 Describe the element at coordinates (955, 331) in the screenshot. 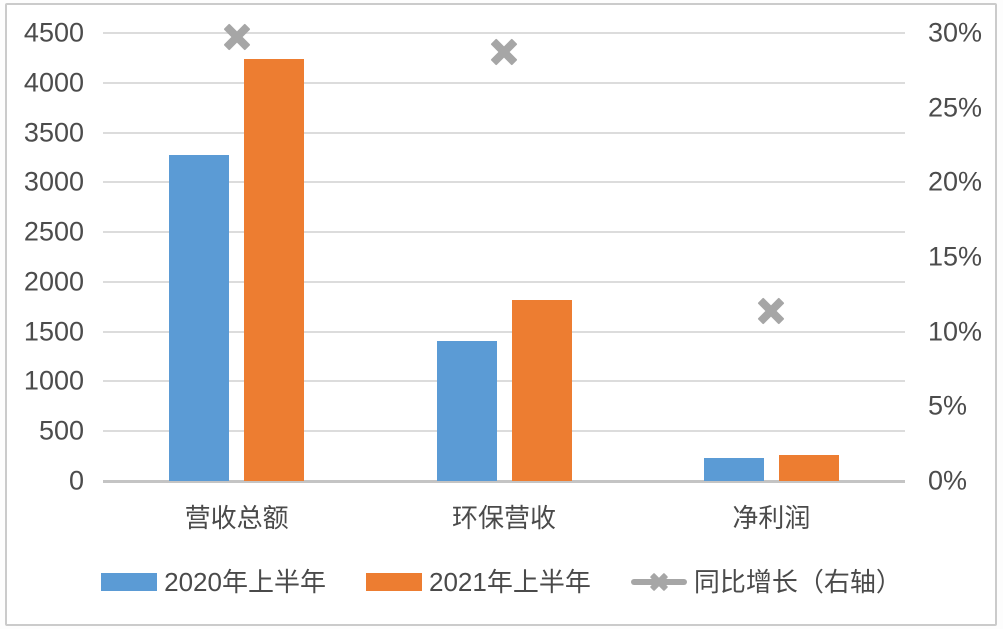

I see `right-axis-tick-label: 10%` at that location.